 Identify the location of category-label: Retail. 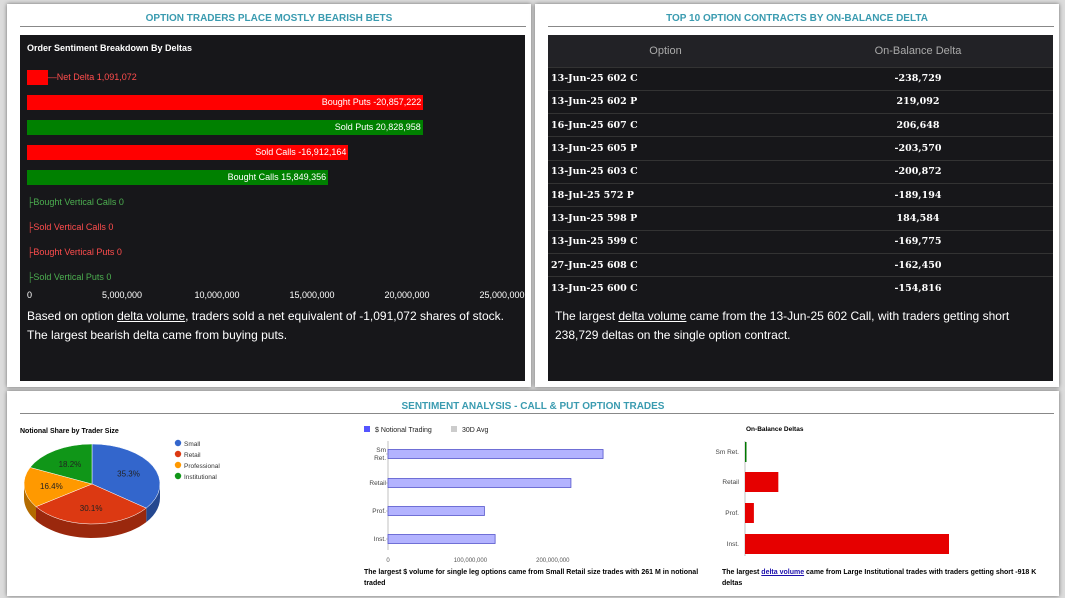
(730, 482).